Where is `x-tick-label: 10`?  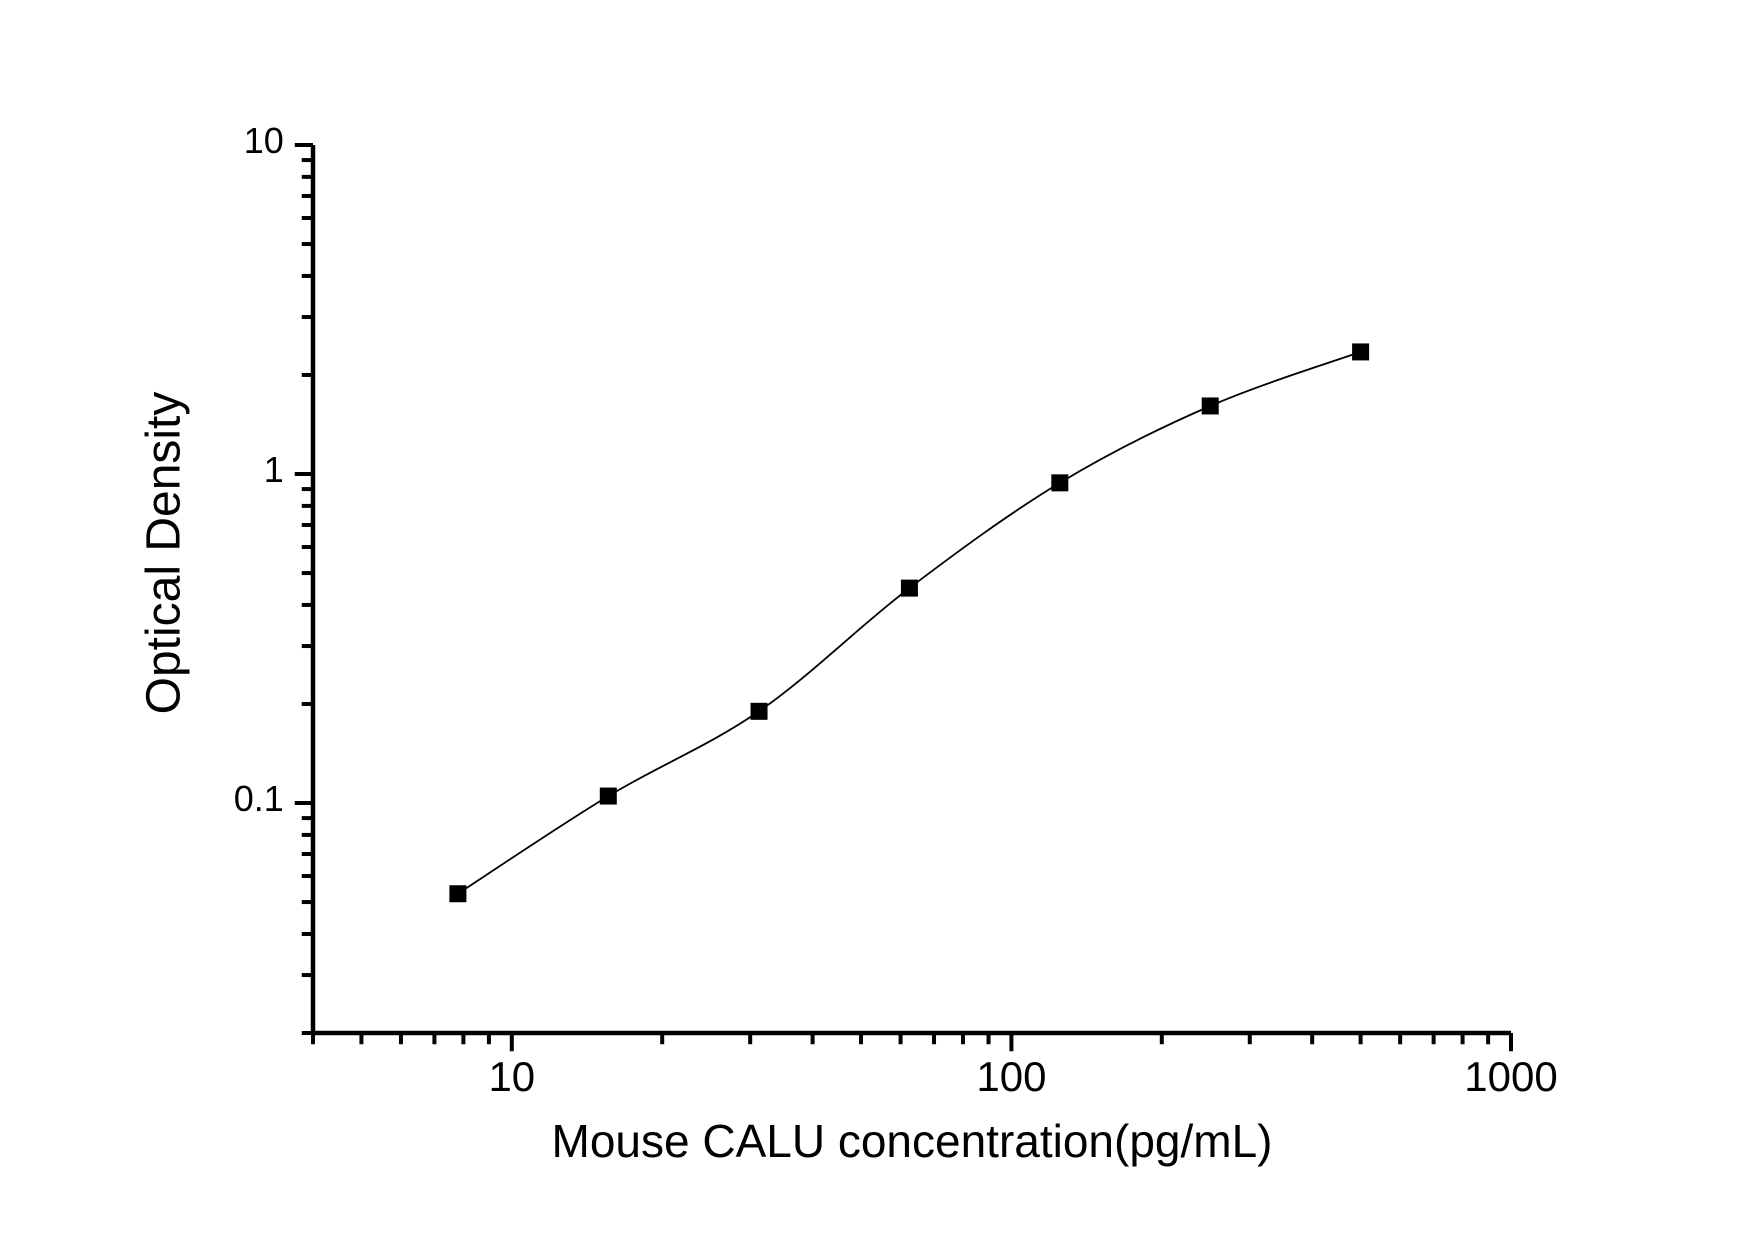 x-tick-label: 10 is located at coordinates (511, 1076).